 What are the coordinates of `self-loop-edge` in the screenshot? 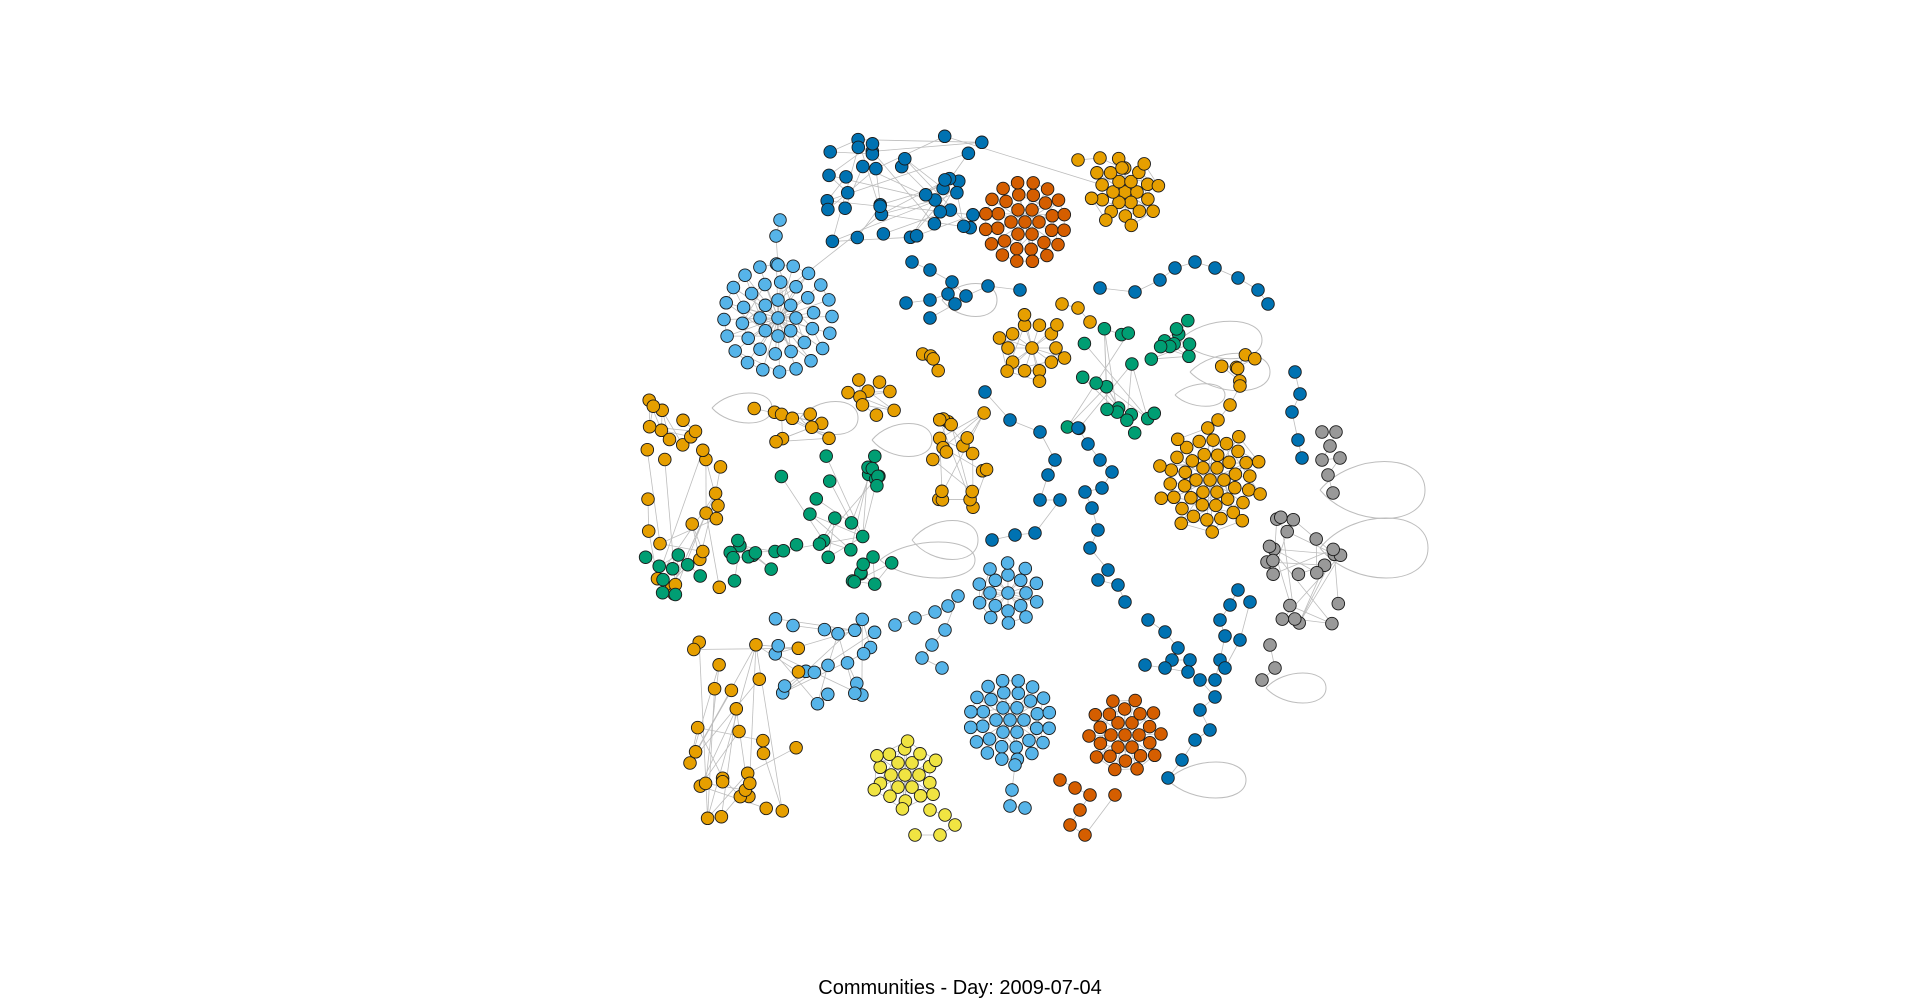 It's located at (1296, 688).